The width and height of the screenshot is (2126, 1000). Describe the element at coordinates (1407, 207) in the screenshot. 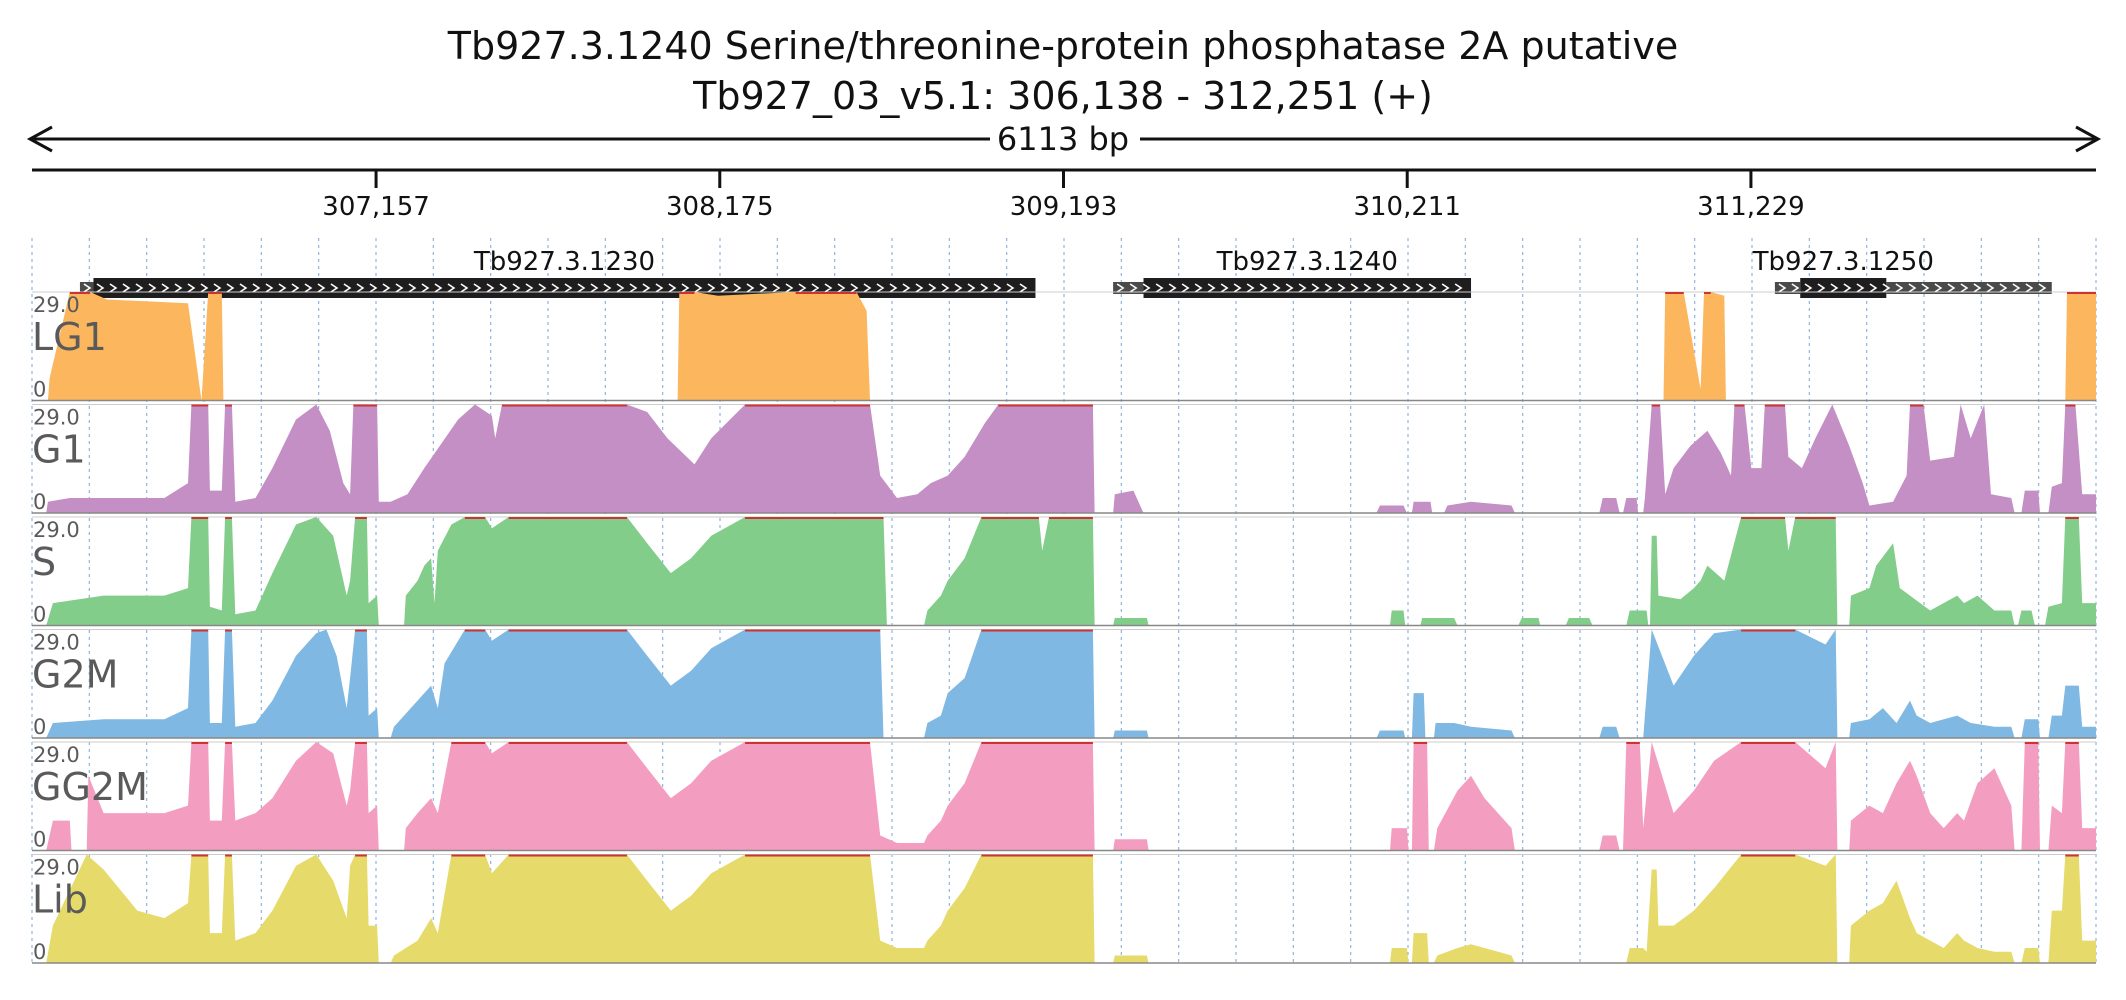

I see `x-tick-label: 310,211` at that location.